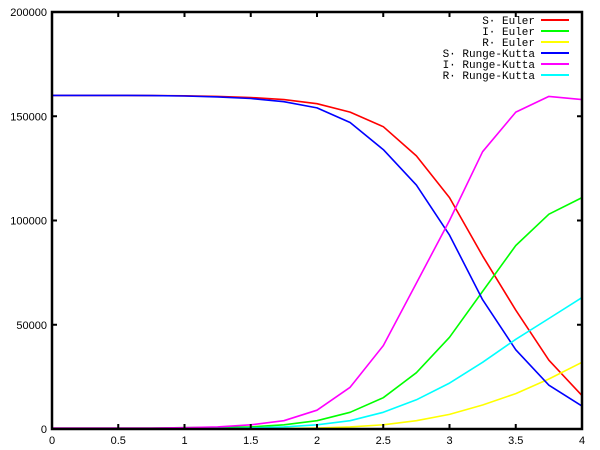  What do you see at coordinates (383, 441) in the screenshot?
I see `x-tick-label: 2.5` at bounding box center [383, 441].